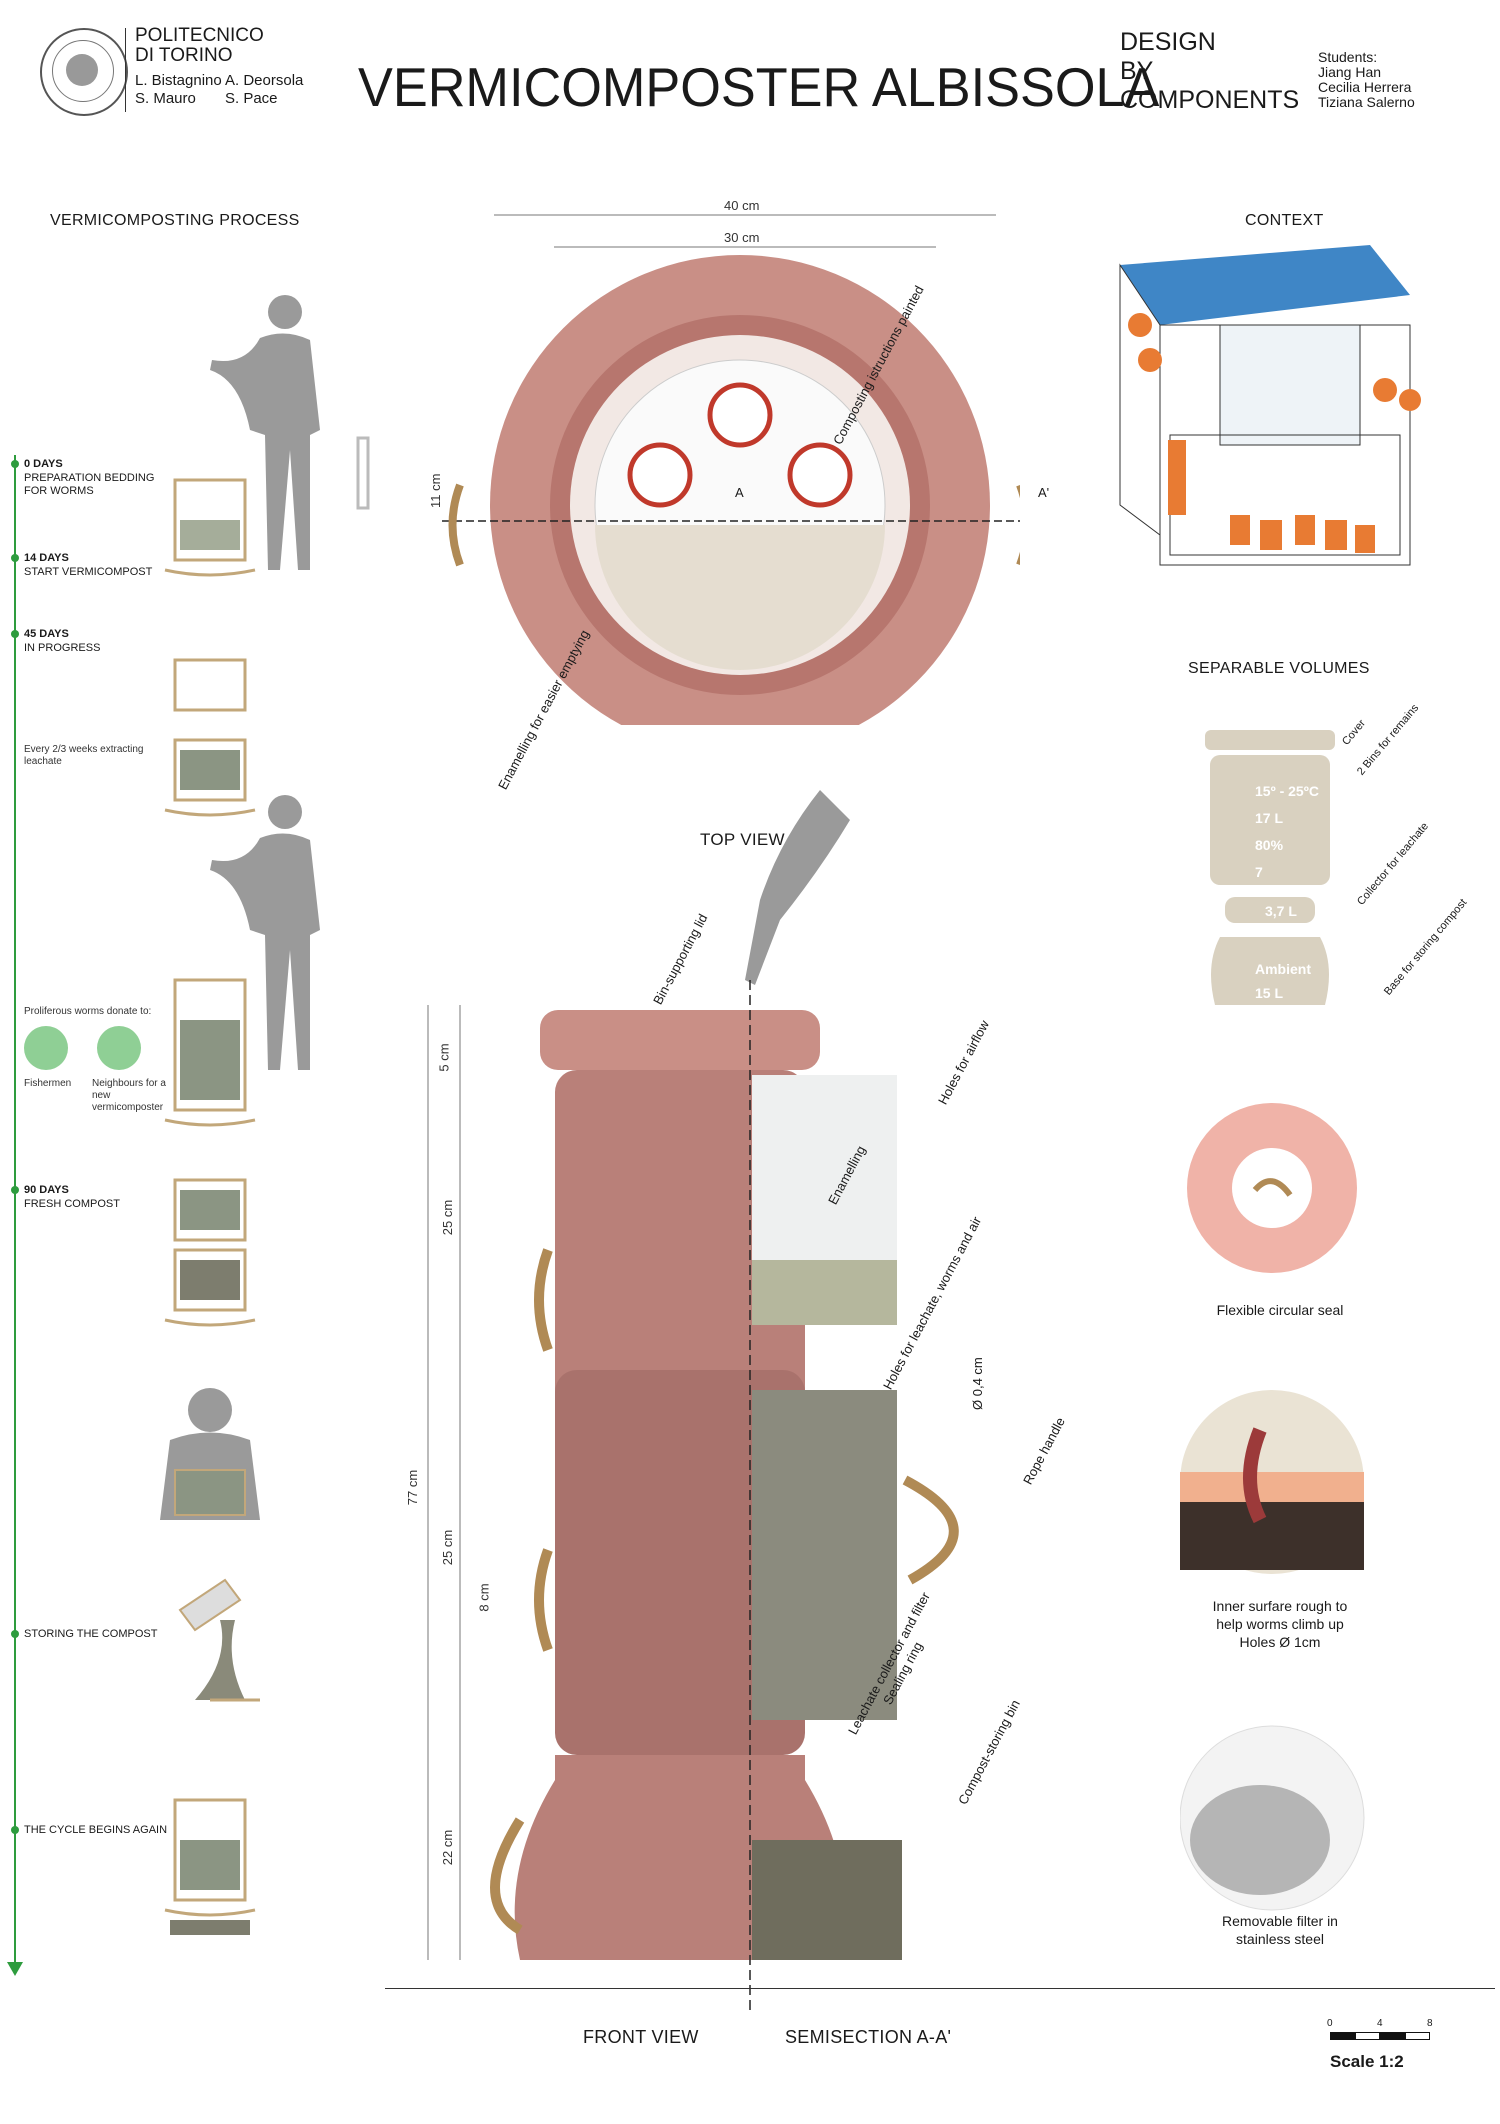 This screenshot has height=2124, width=1500. I want to click on base-ph: 6,8, so click(1308, 1017).